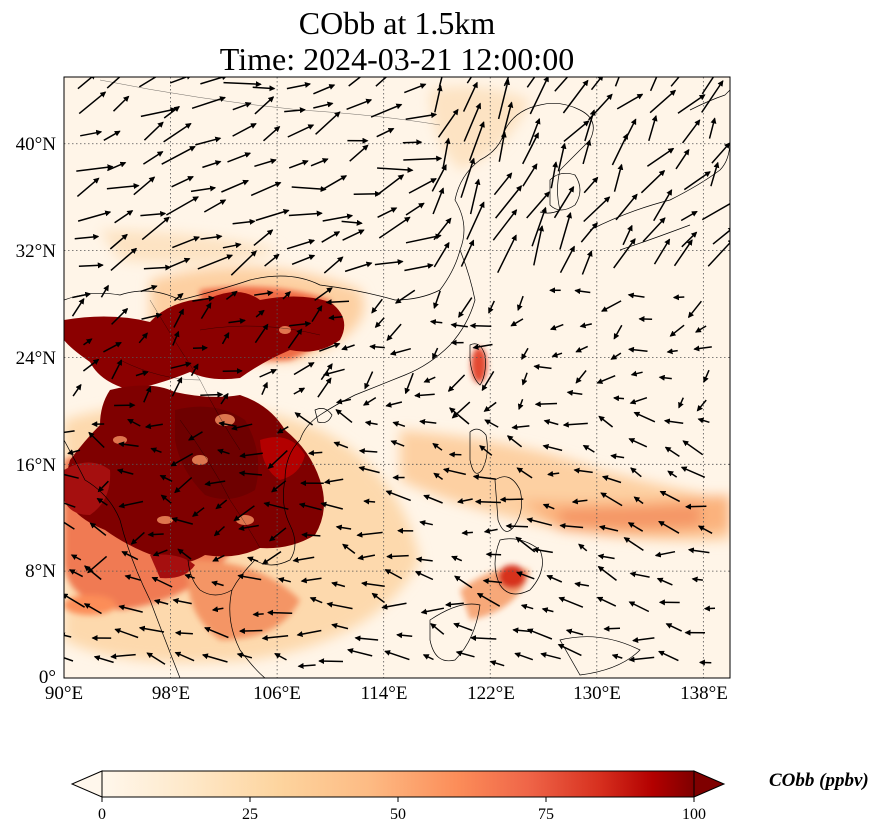 This screenshot has height=836, width=887. Describe the element at coordinates (694, 814) in the screenshot. I see `colorbar-tick-100: 100` at that location.